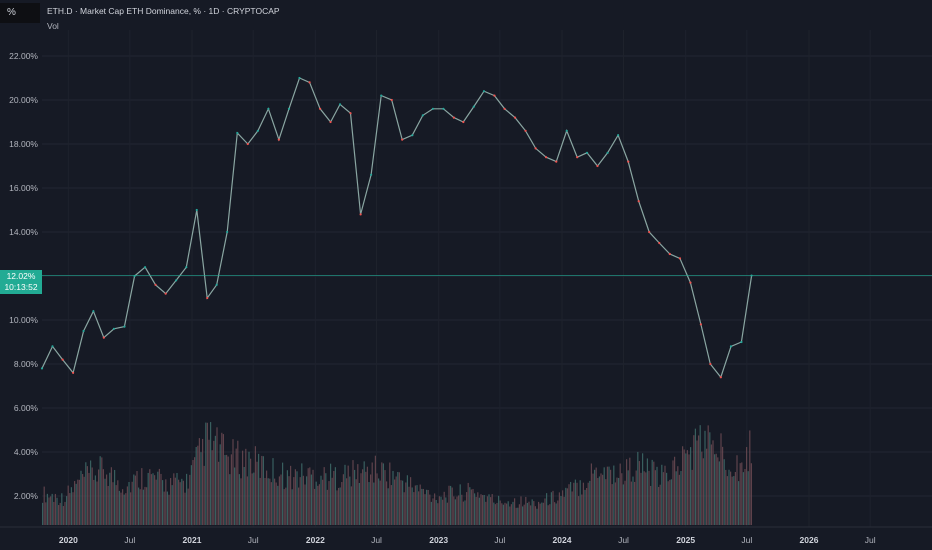 This screenshot has height=550, width=932. Describe the element at coordinates (23, 144) in the screenshot. I see `y-tick-label: 18.00%` at that location.